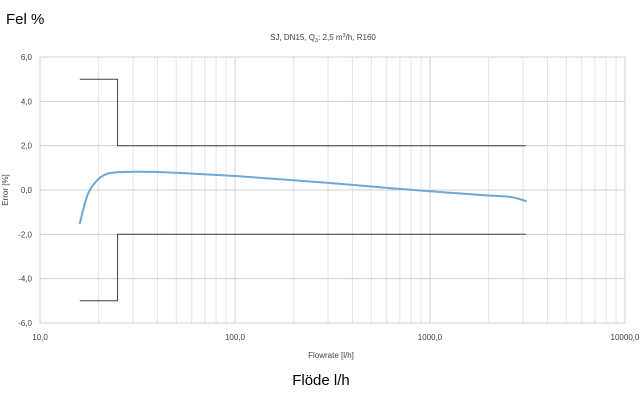 The height and width of the screenshot is (396, 642). I want to click on y-outer-label: Fel %, so click(25, 19).